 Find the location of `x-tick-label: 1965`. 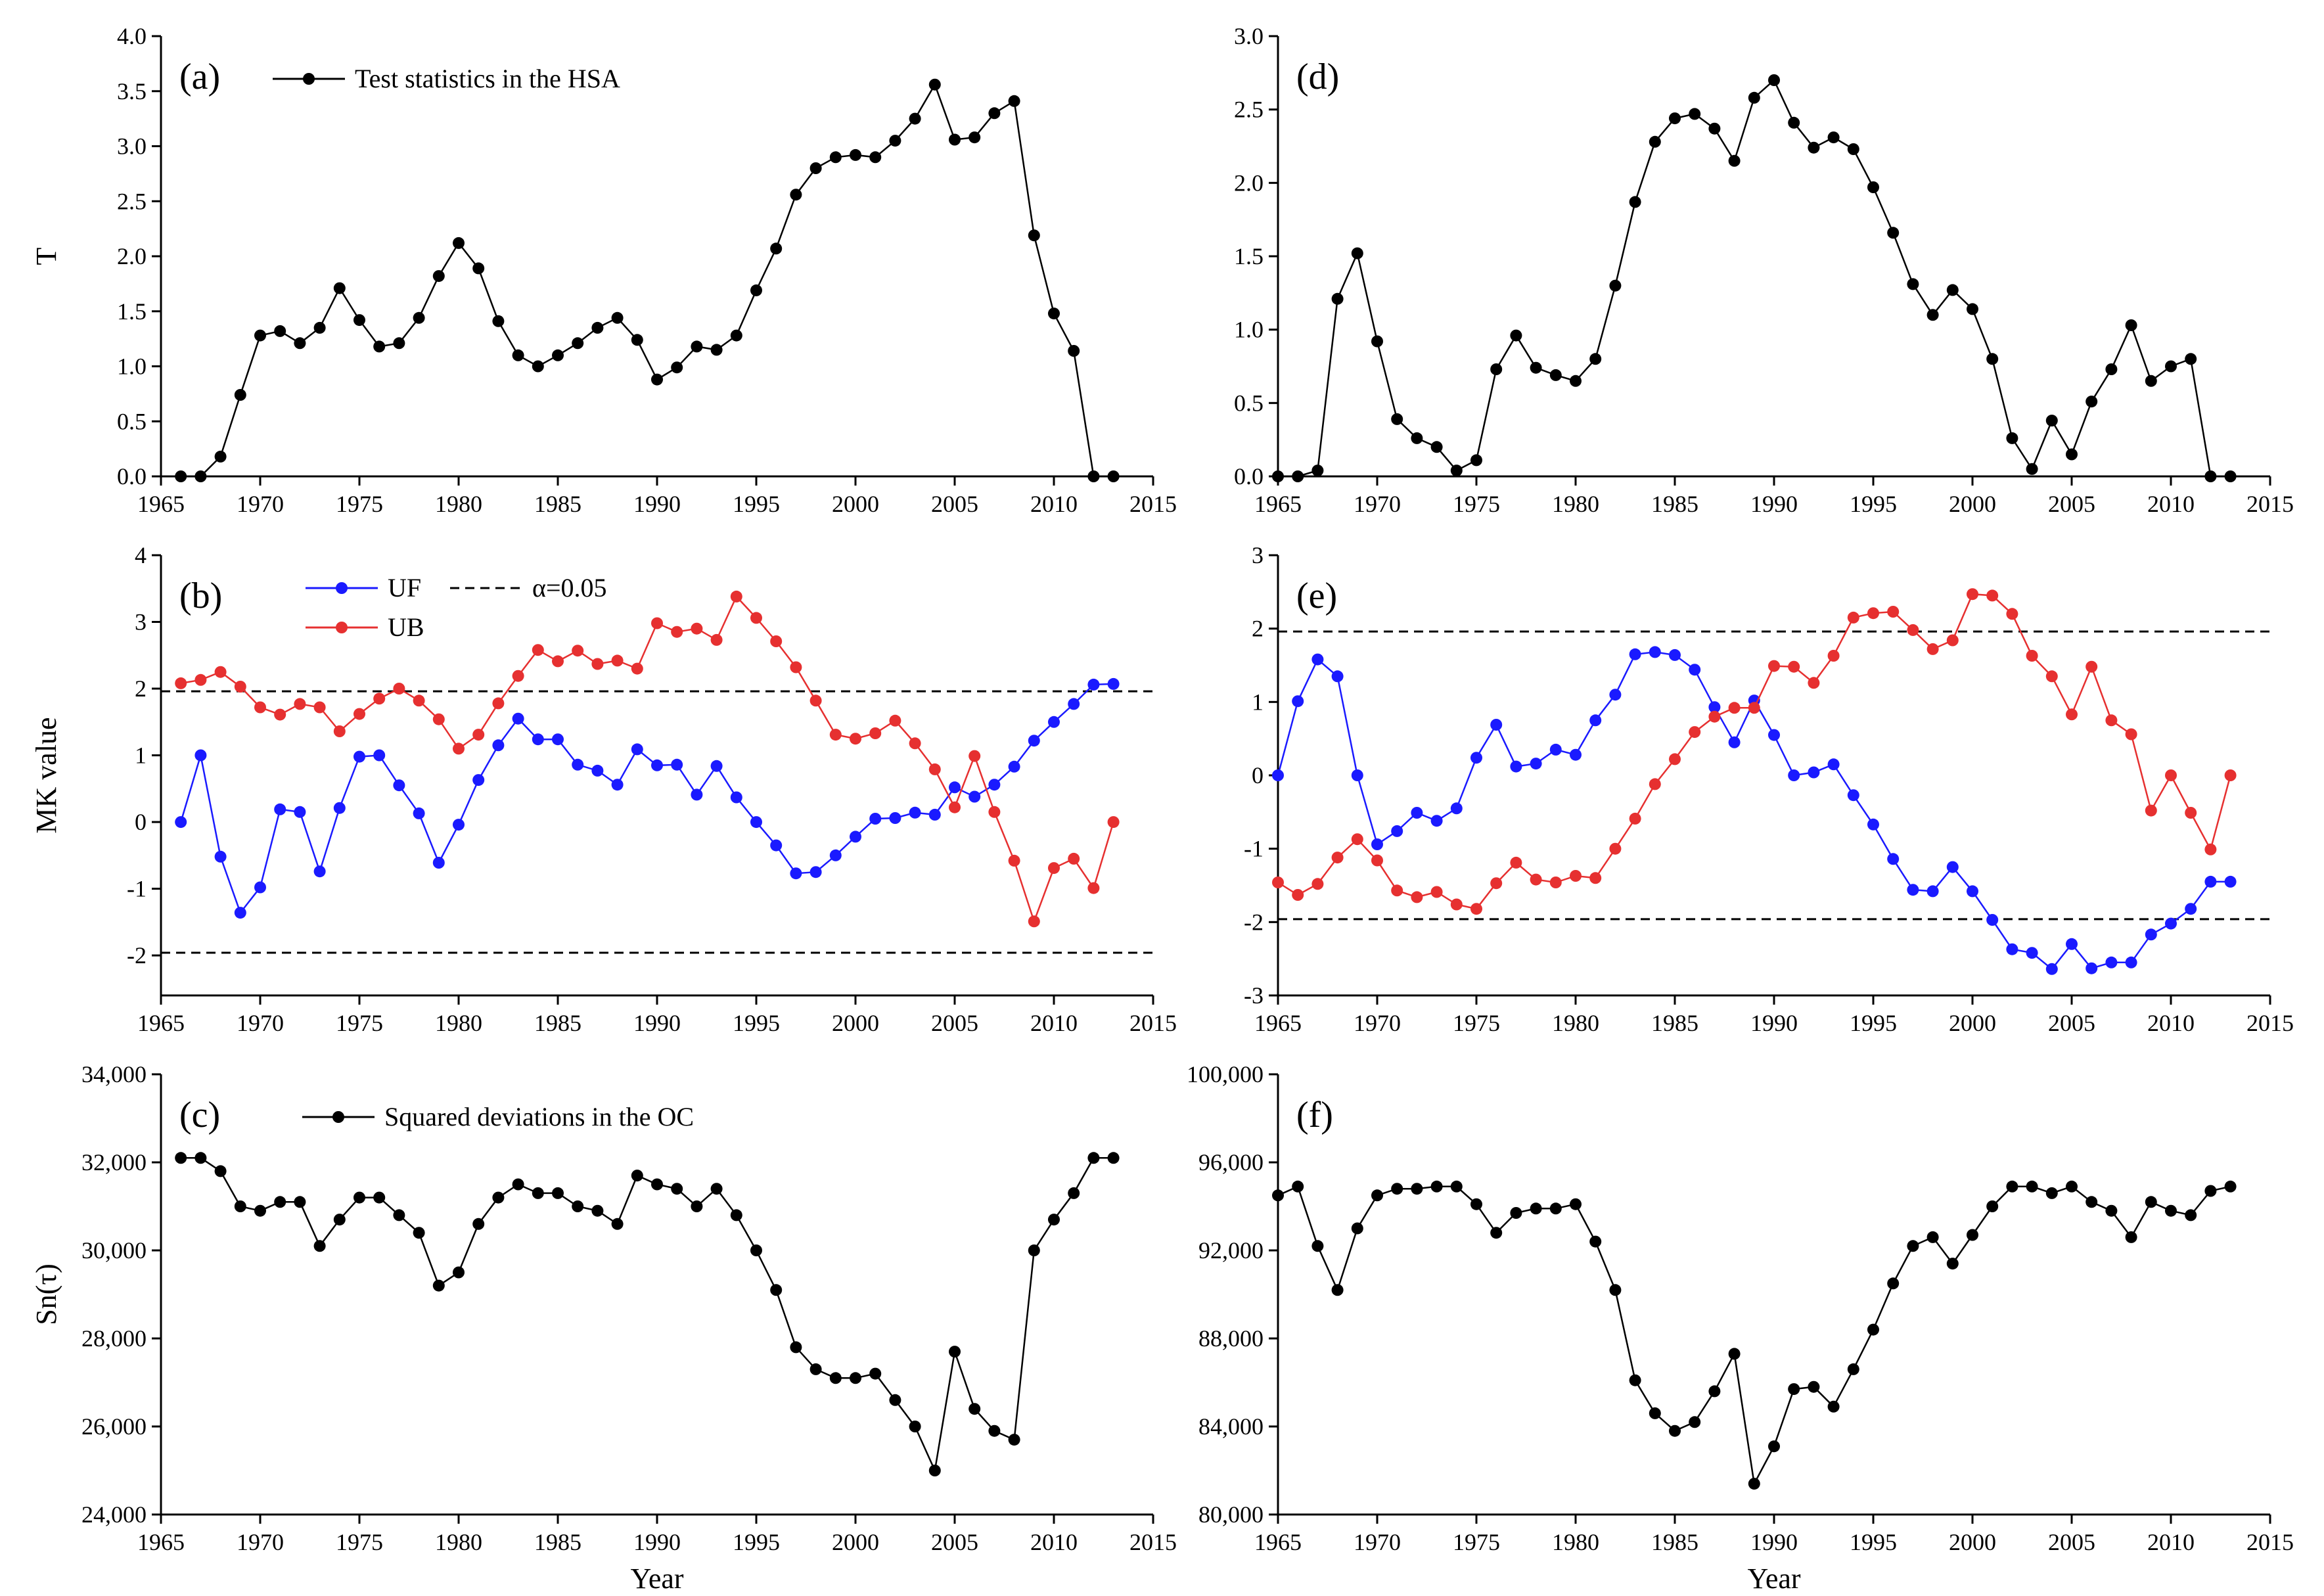

x-tick-label: 1965 is located at coordinates (1278, 1542).